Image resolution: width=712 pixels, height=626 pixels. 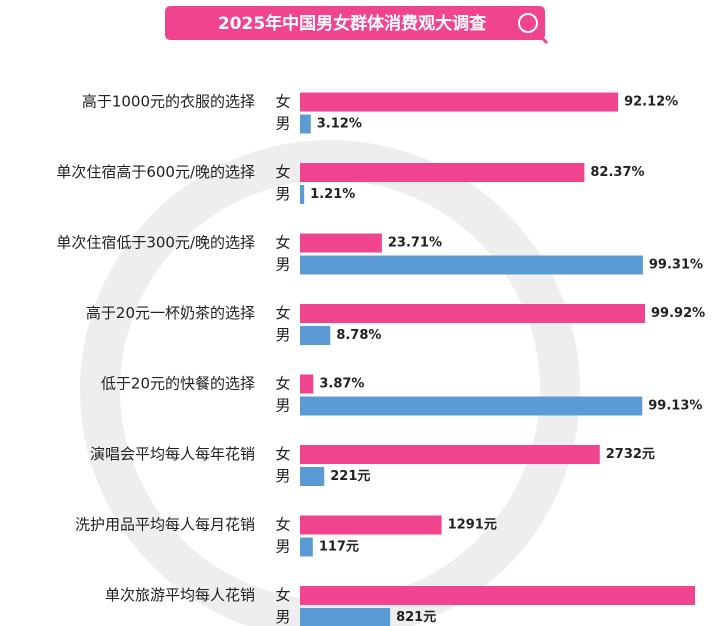 What do you see at coordinates (155, 243) in the screenshot?
I see `category-label: 单次住宿低于300元/晚的选择` at bounding box center [155, 243].